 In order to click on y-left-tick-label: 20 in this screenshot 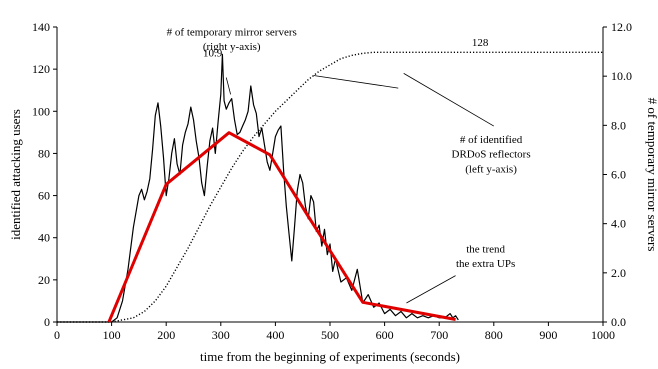, I will do `click(44, 280)`.